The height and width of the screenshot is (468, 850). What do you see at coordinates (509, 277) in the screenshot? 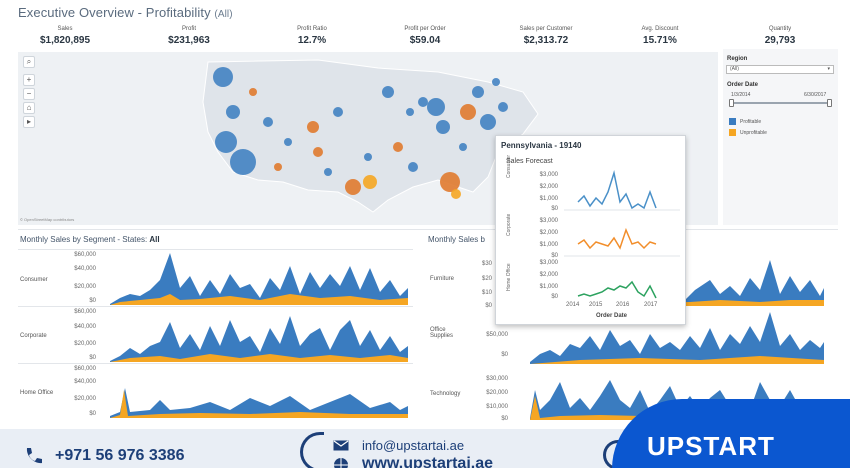
I see `tooltip-row-label: Home Office` at bounding box center [509, 277].